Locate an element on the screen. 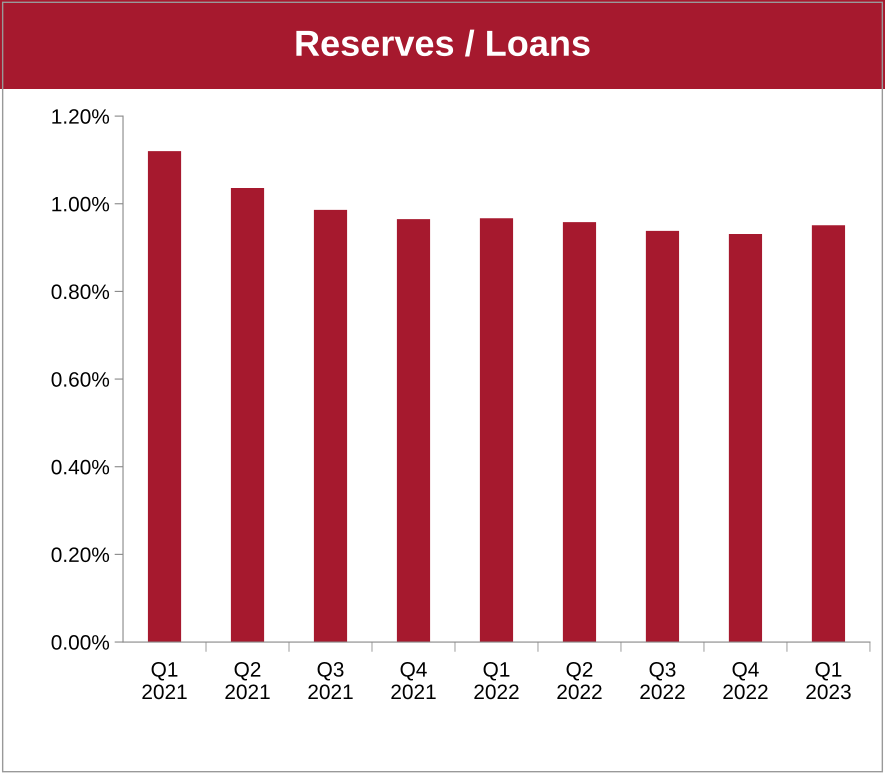  x-tick-label: Q2 2022 is located at coordinates (579, 681).